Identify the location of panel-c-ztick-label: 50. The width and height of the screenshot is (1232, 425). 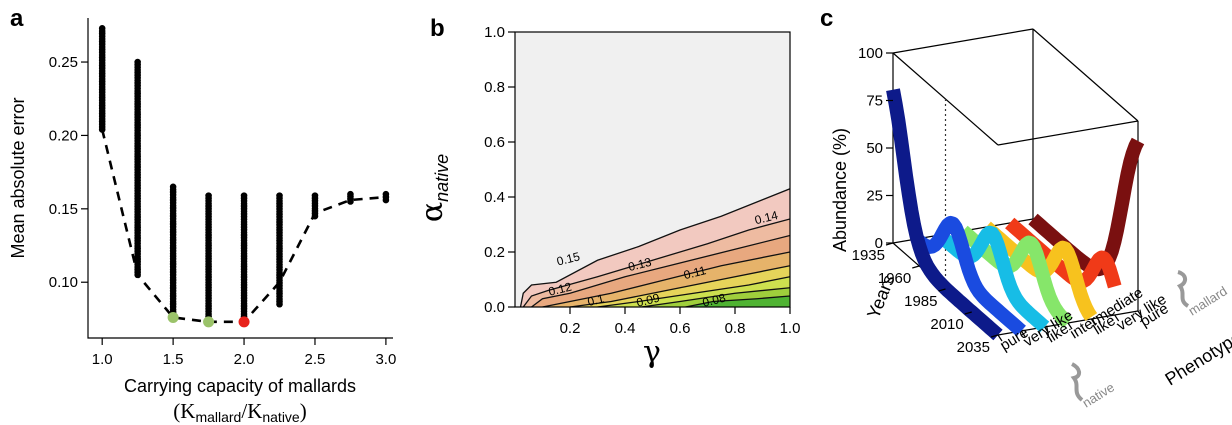
(874, 148).